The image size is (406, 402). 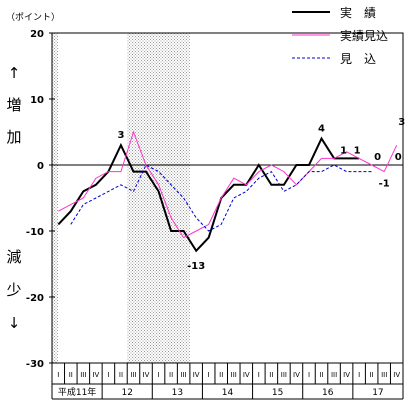 What do you see at coordinates (196, 266) in the screenshot?
I see `data-label: -13` at bounding box center [196, 266].